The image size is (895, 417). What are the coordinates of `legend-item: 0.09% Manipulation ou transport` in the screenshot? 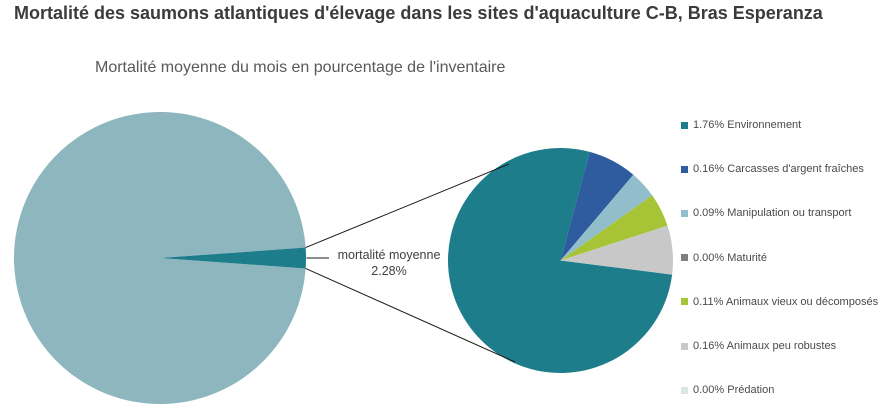 It's located at (779, 213).